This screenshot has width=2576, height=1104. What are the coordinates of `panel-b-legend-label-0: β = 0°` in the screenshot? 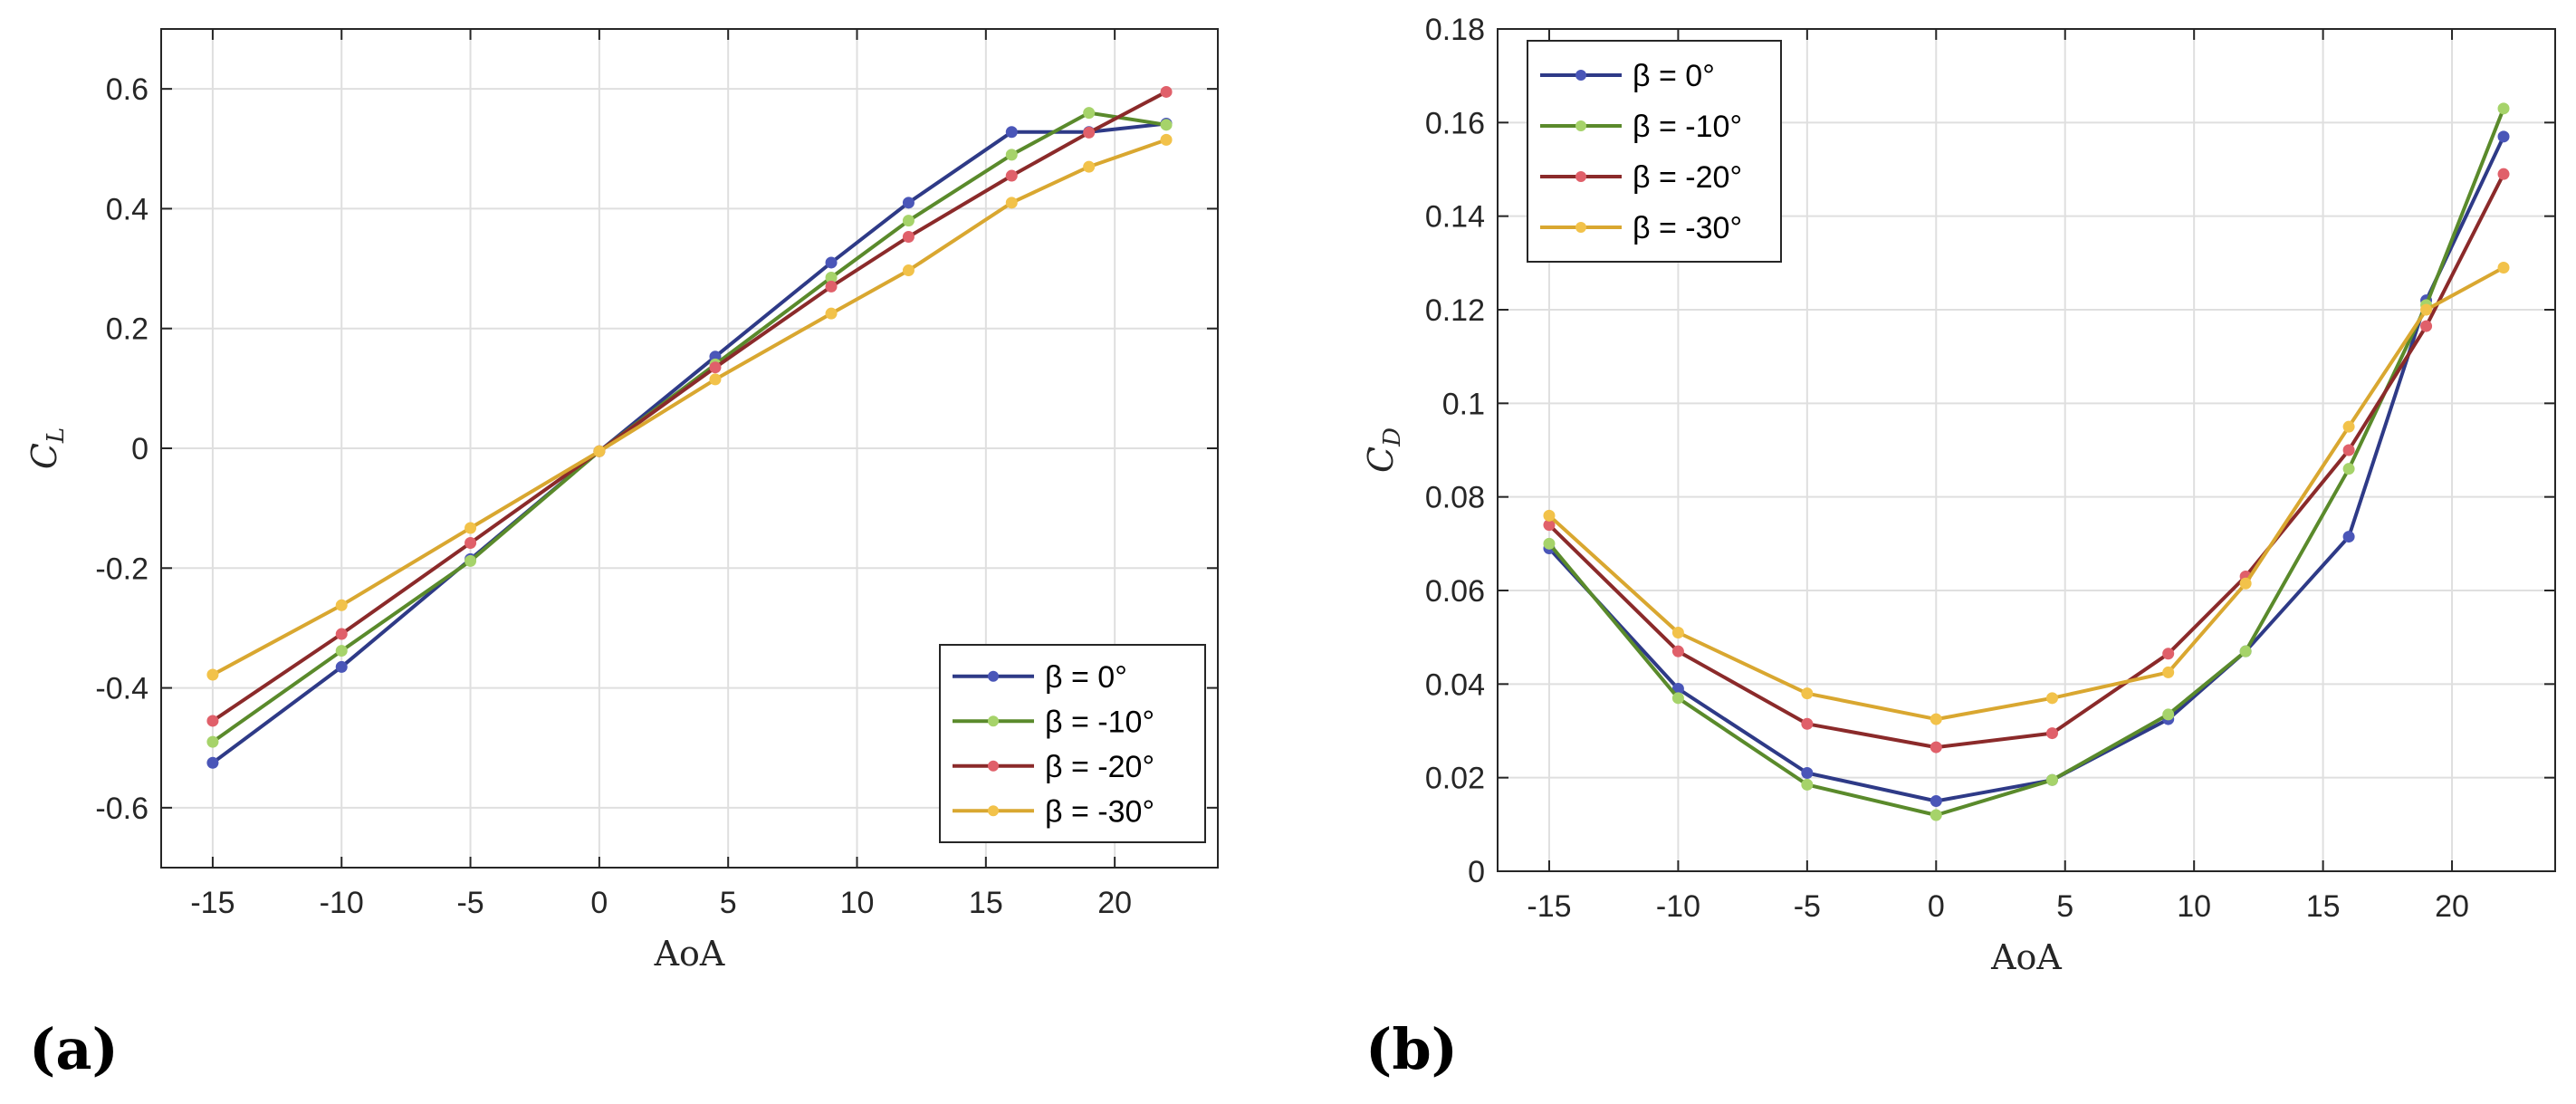 It's located at (1674, 76).